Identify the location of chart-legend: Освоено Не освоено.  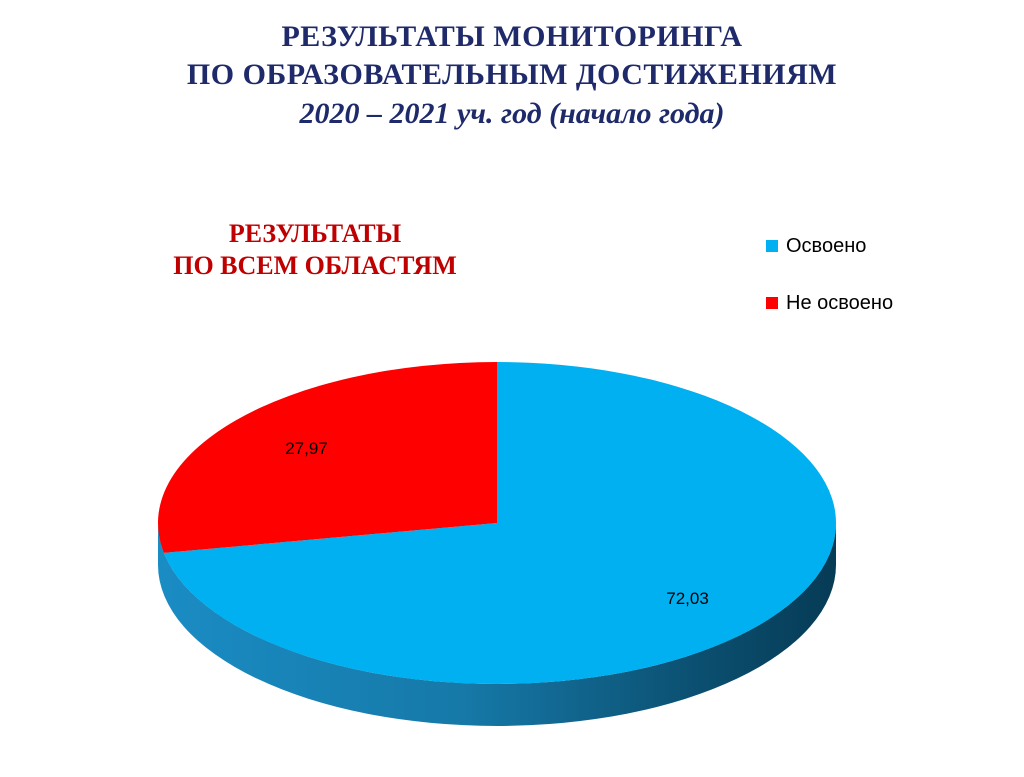
(829, 289).